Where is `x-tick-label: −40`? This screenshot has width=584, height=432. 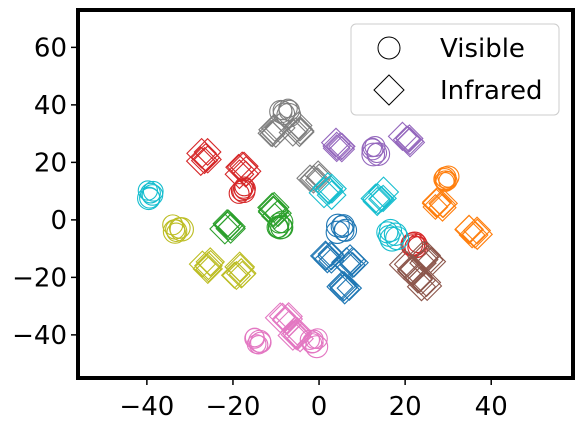 x-tick-label: −40 is located at coordinates (146, 407).